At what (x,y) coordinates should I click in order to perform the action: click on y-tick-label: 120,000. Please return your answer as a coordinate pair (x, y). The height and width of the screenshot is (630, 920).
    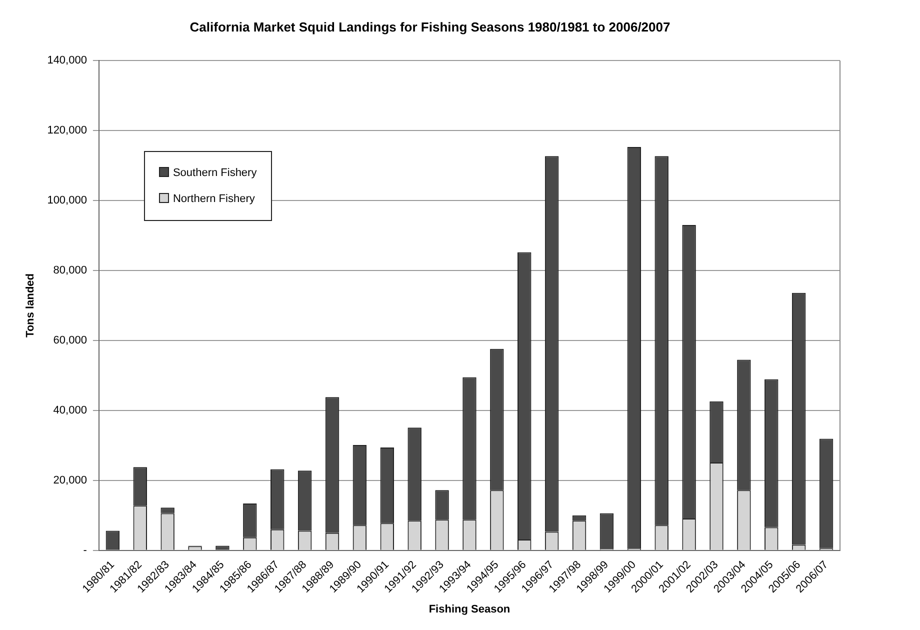
    Looking at the image, I should click on (67, 130).